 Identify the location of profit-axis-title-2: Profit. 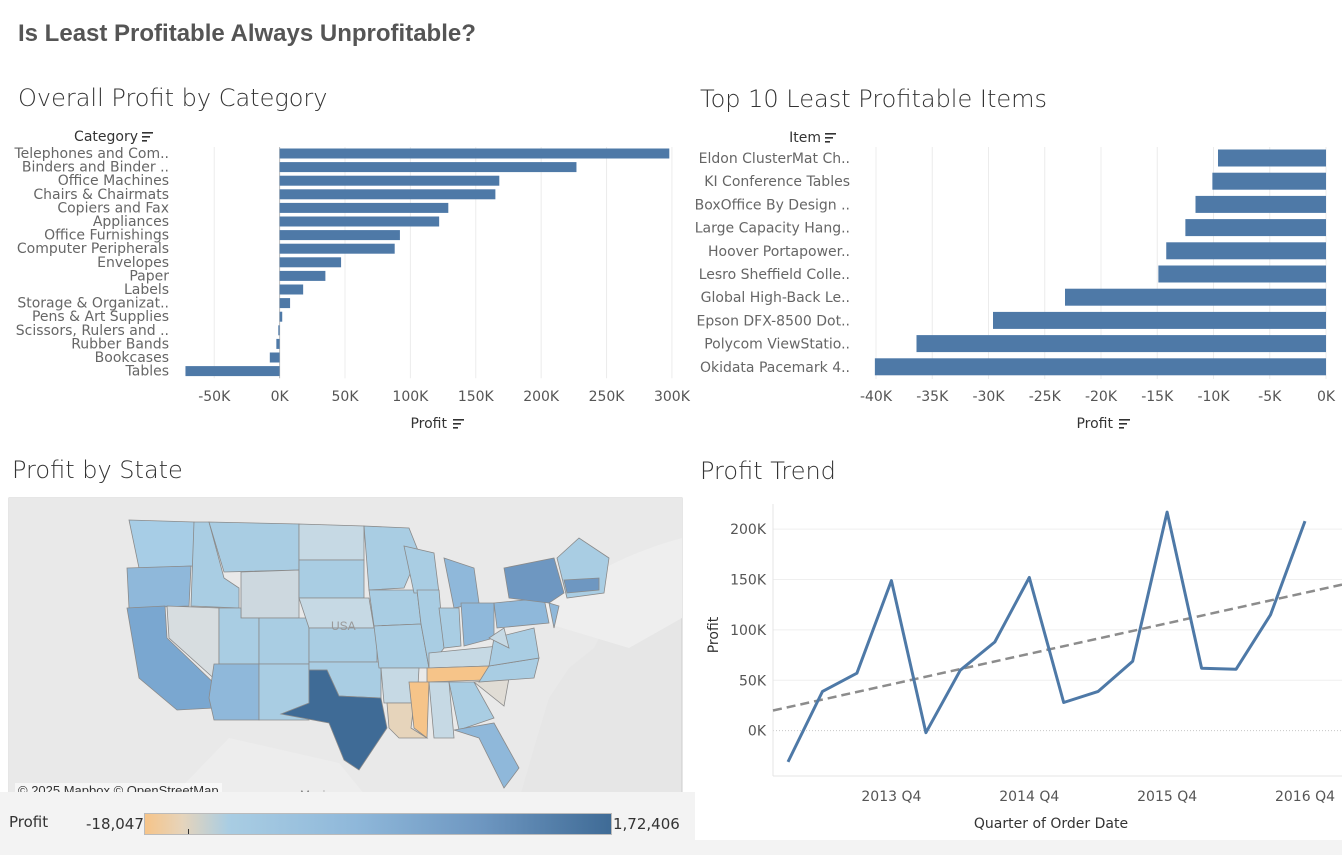
(1094, 424).